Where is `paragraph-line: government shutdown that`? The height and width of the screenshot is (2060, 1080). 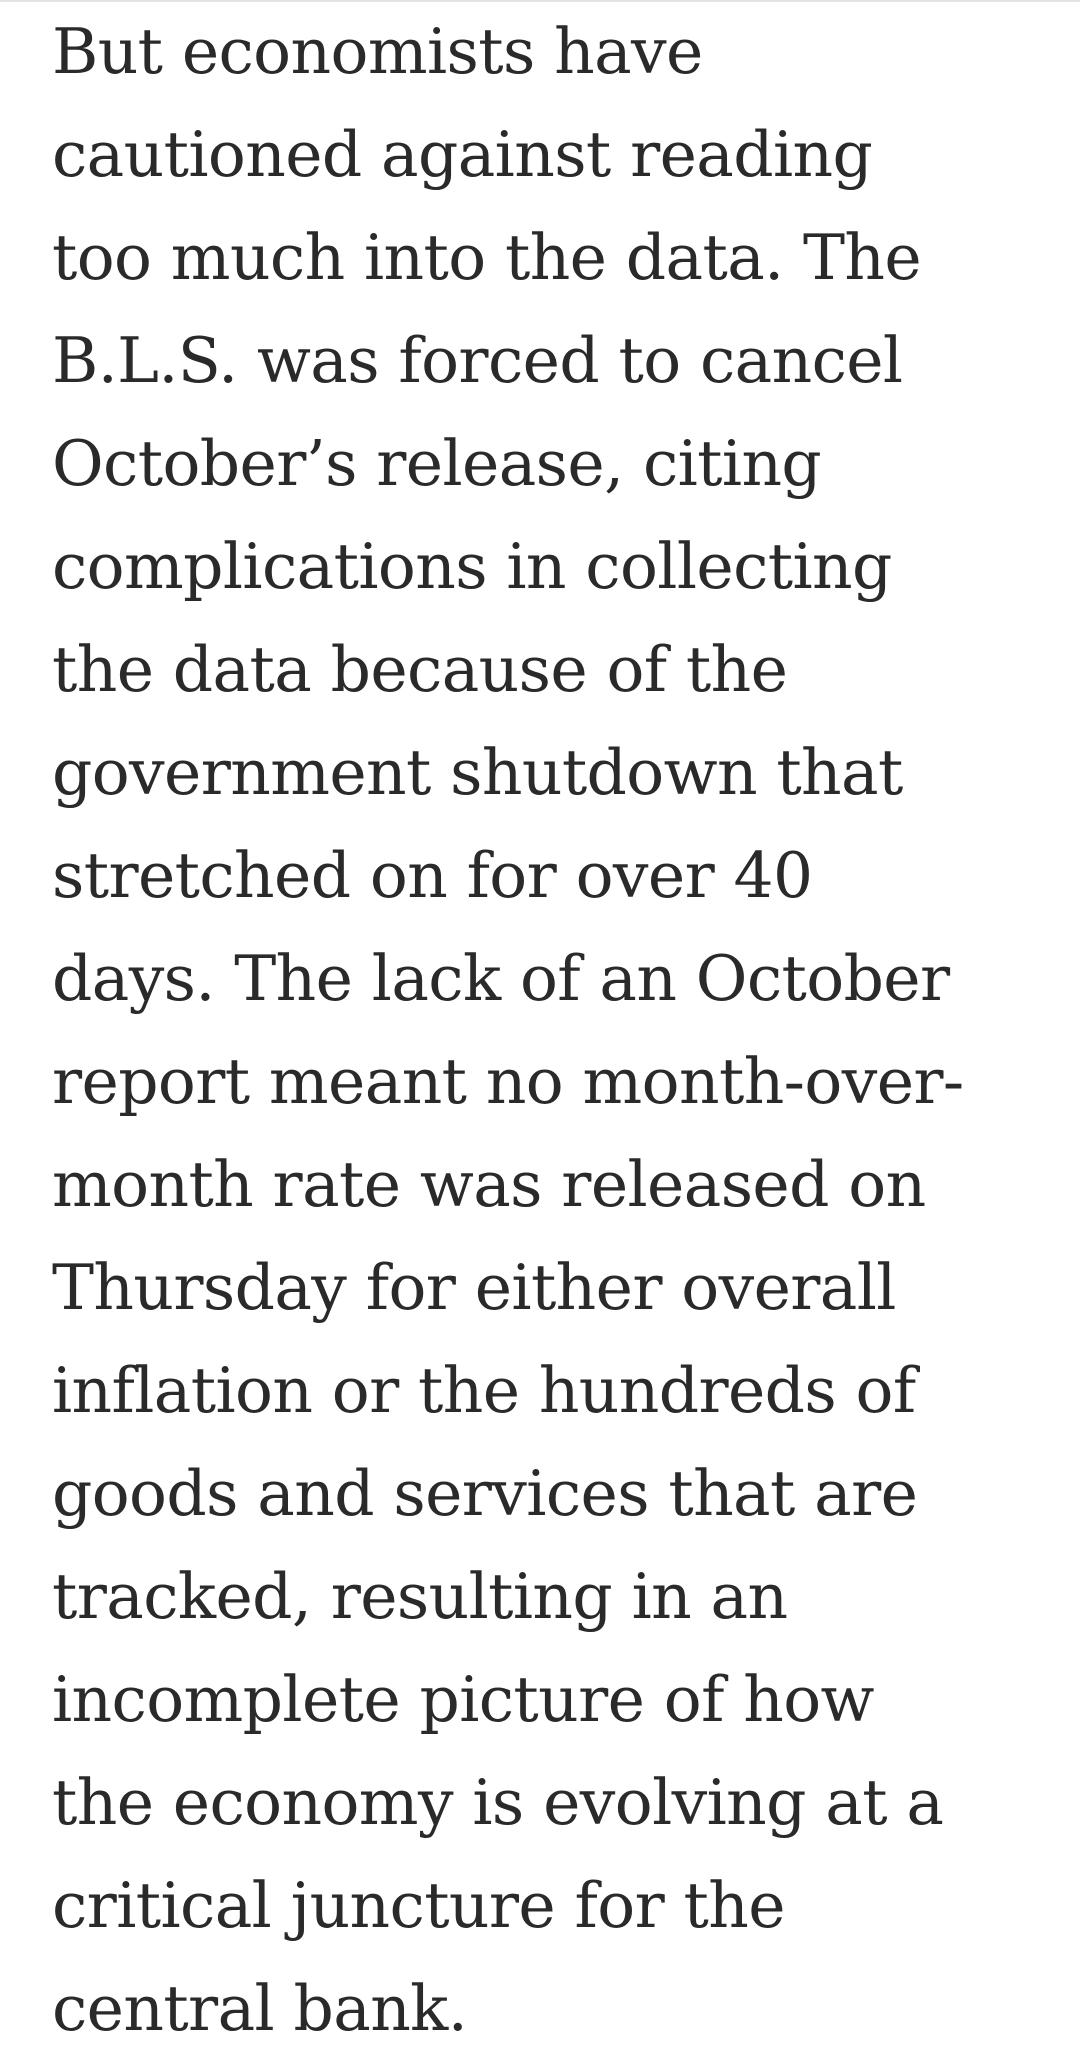 paragraph-line: government shutdown that is located at coordinates (477, 772).